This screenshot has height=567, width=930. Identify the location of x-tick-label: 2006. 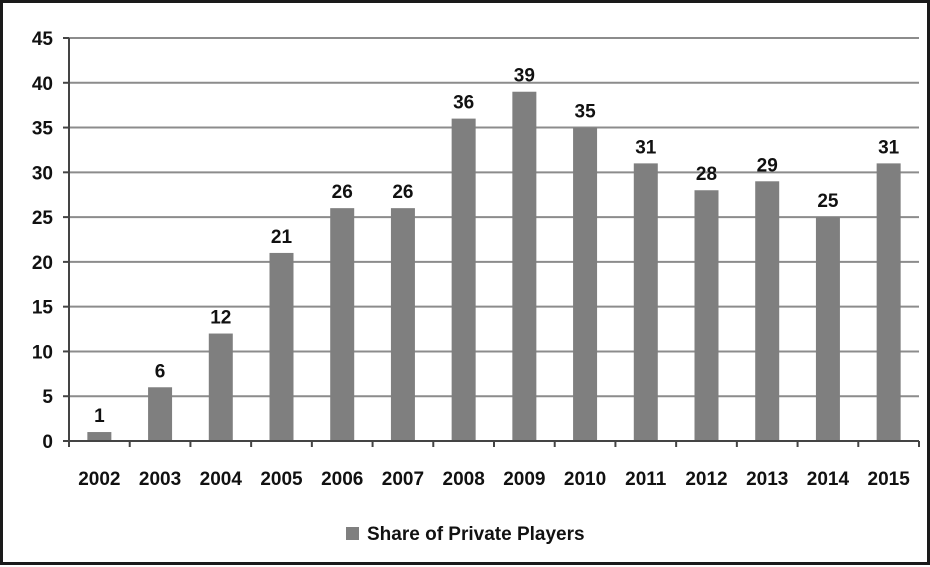
(342, 479).